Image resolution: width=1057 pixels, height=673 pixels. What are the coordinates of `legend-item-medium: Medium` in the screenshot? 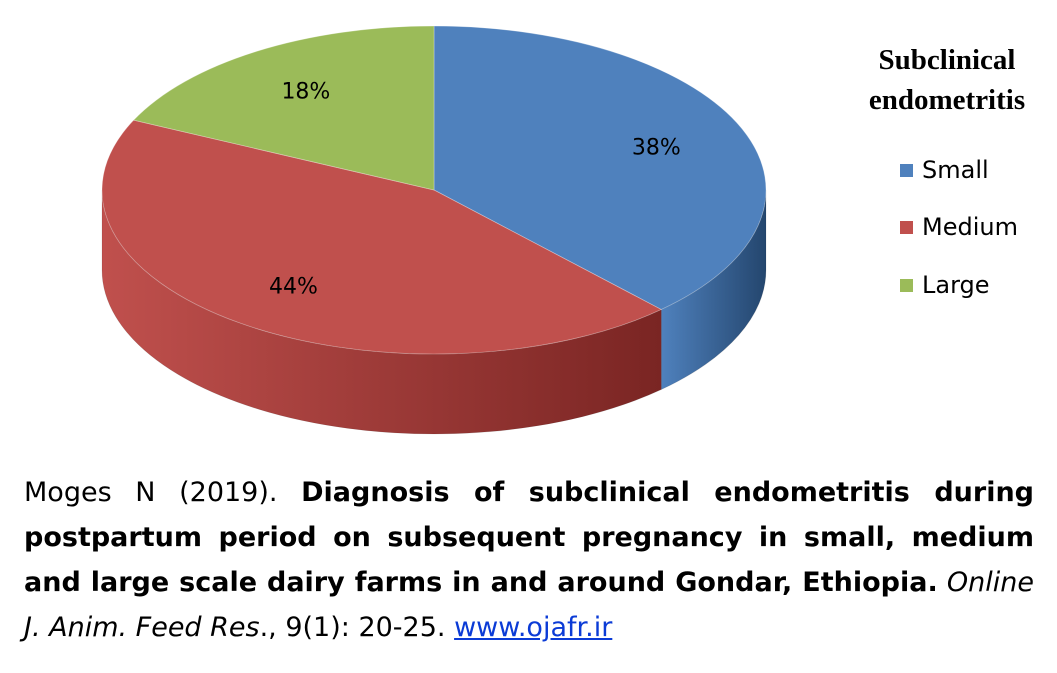 It's located at (959, 227).